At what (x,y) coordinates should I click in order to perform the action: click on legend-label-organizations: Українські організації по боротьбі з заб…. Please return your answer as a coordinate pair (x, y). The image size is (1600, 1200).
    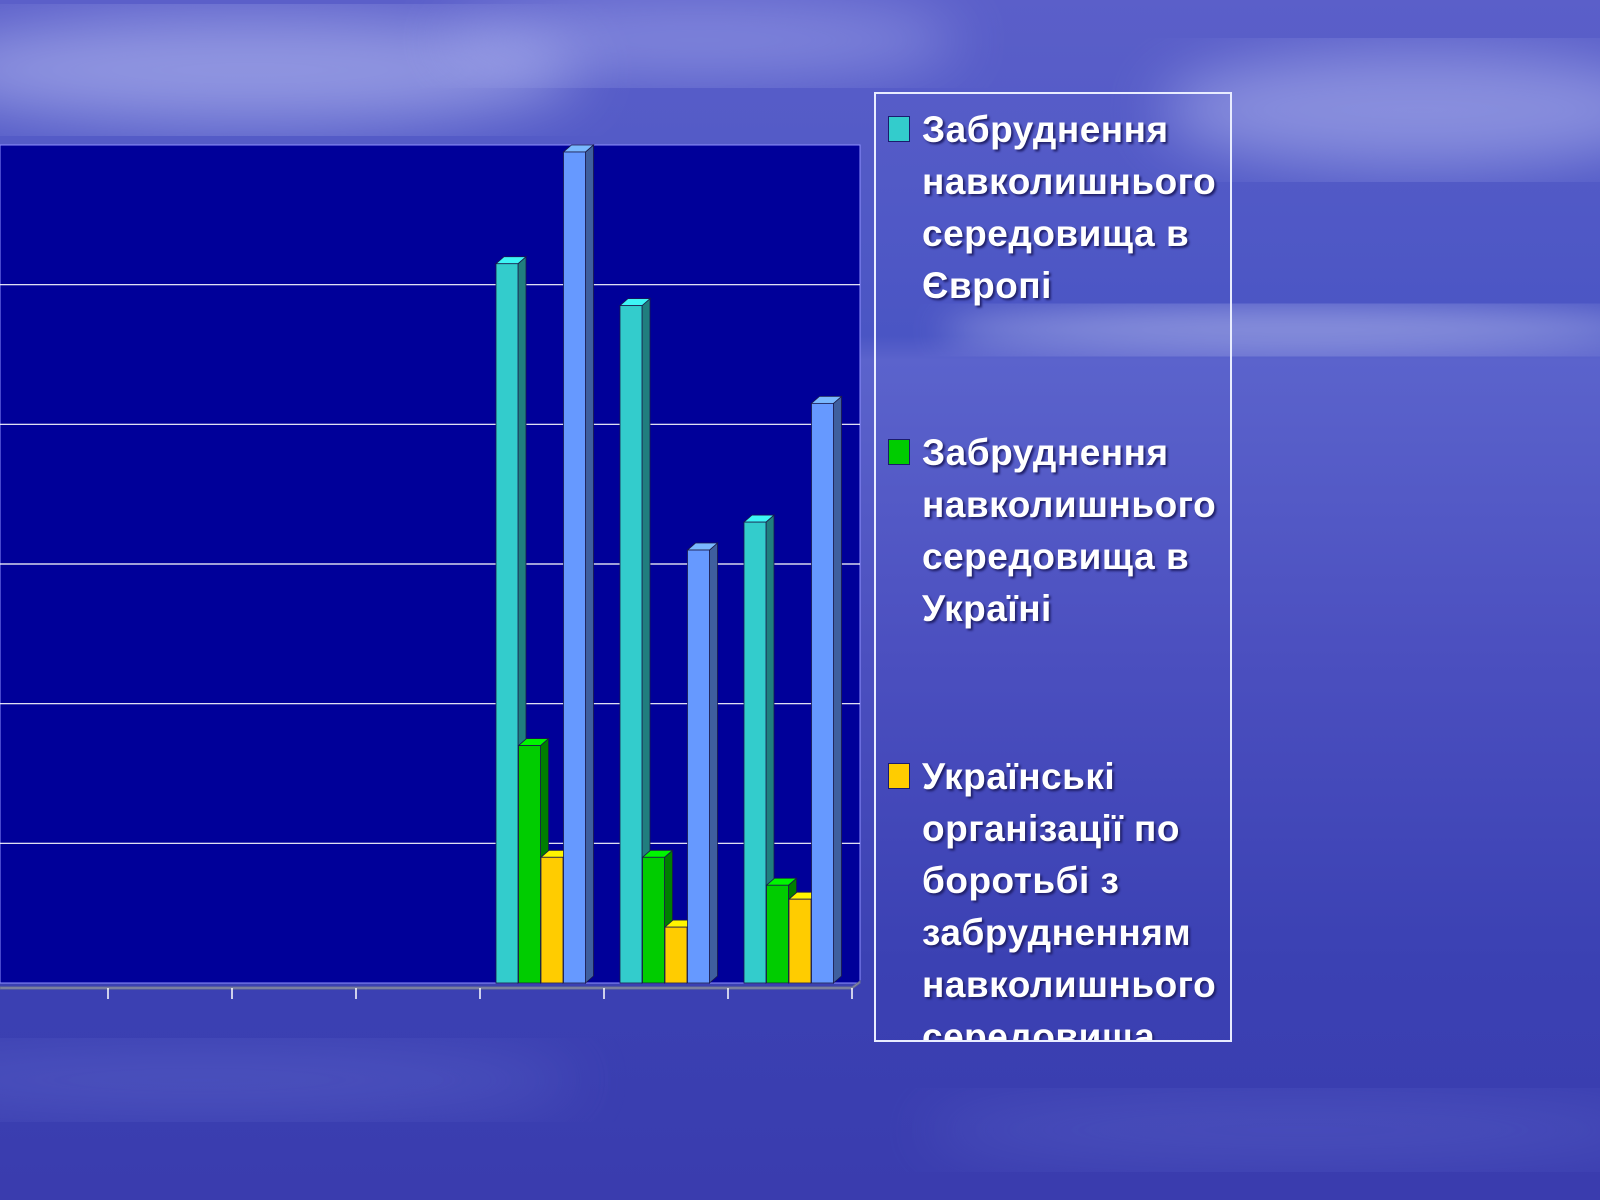
    Looking at the image, I should click on (1069, 899).